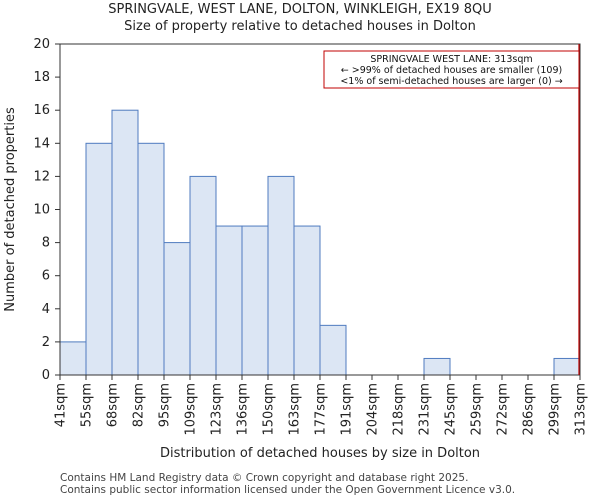  What do you see at coordinates (41, 176) in the screenshot?
I see `y-tick-label-12: 12` at bounding box center [41, 176].